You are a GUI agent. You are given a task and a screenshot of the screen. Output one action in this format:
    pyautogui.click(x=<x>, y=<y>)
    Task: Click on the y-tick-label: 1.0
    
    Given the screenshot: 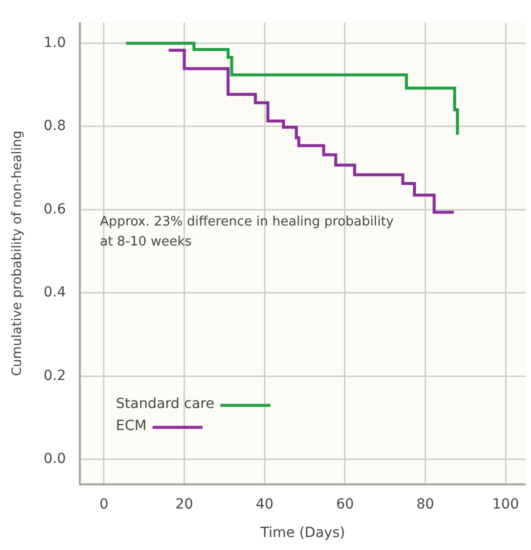 What is the action you would take?
    pyautogui.click(x=55, y=42)
    